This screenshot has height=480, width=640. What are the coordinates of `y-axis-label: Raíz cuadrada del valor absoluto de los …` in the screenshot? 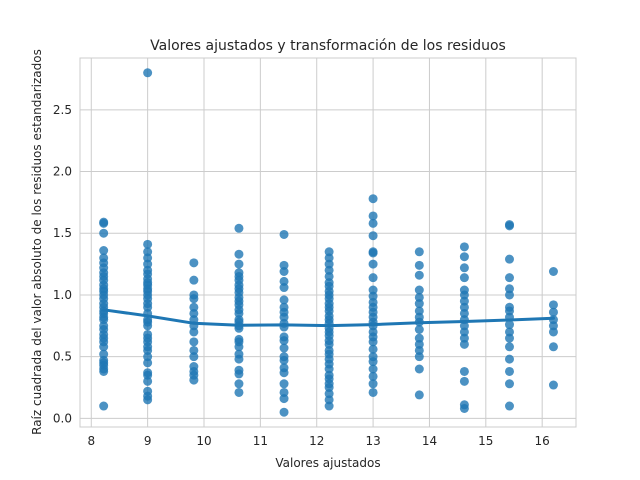 It's located at (37, 242).